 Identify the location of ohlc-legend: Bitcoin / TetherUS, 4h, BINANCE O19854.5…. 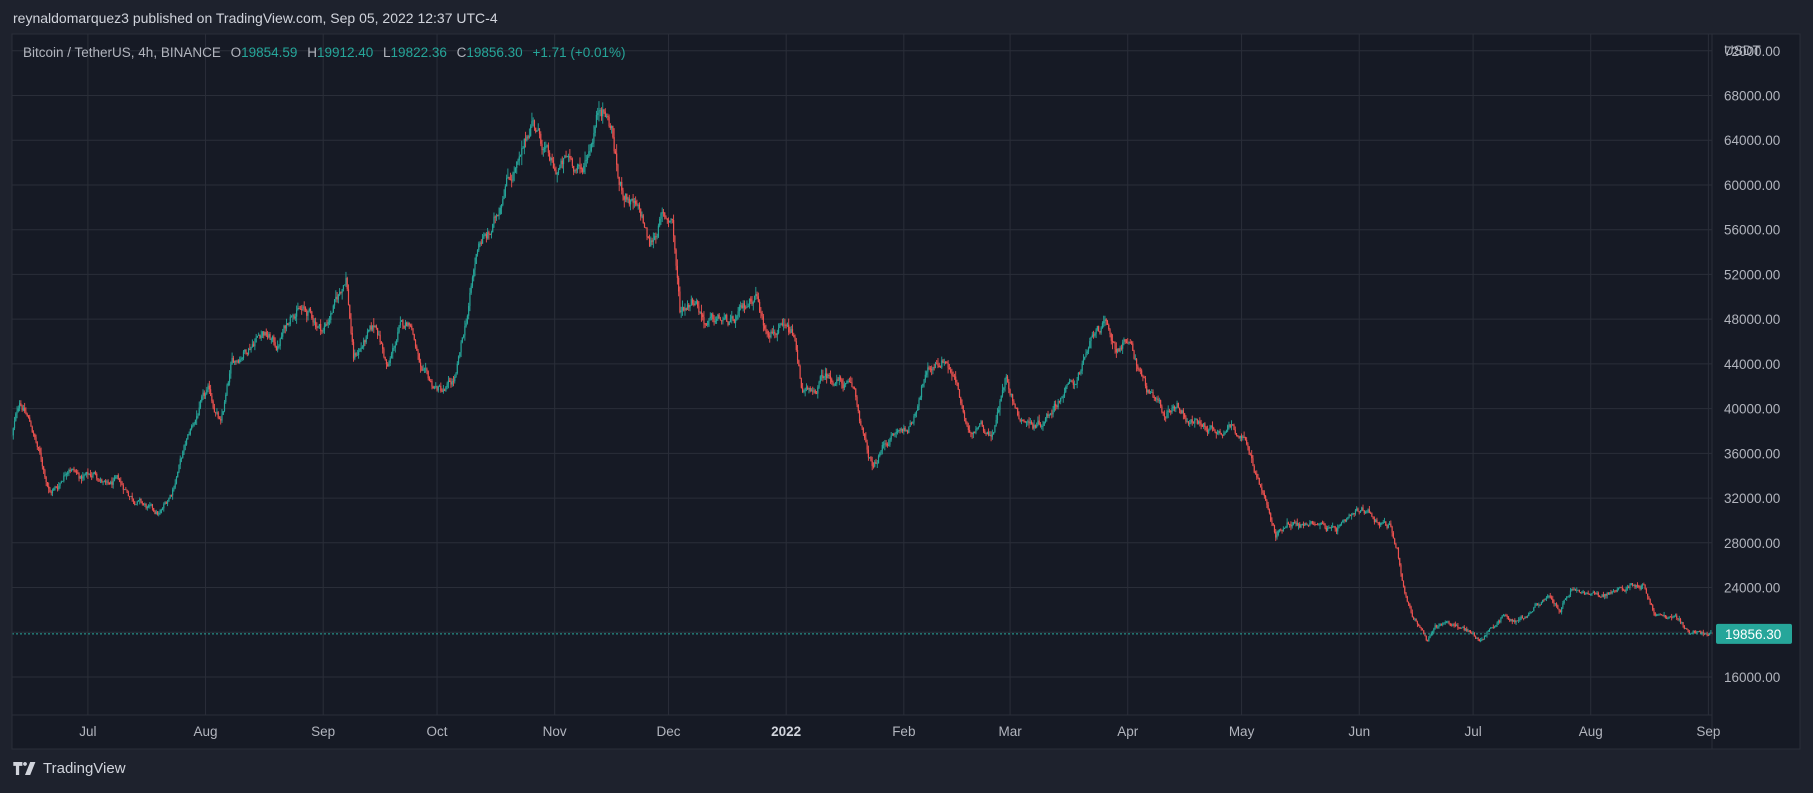
(324, 52).